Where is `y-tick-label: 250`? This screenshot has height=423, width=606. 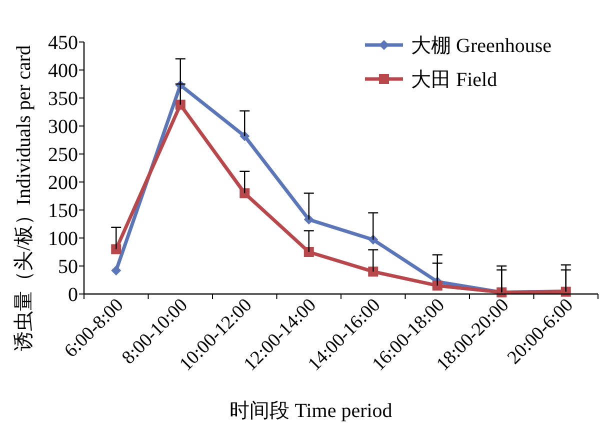
y-tick-label: 250 is located at coordinates (63, 155).